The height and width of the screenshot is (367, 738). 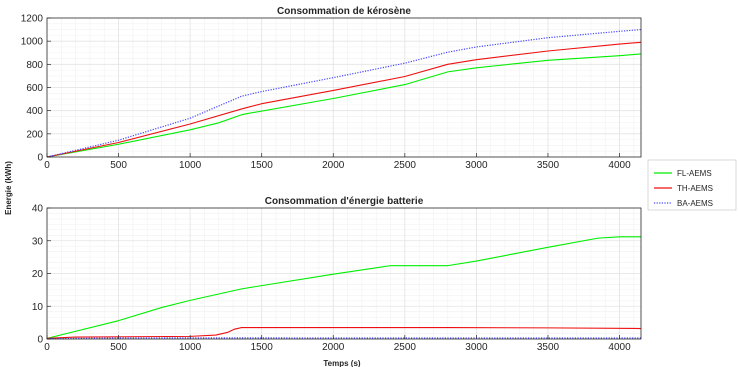 What do you see at coordinates (344, 332) in the screenshot?
I see `series-line-th-aems` at bounding box center [344, 332].